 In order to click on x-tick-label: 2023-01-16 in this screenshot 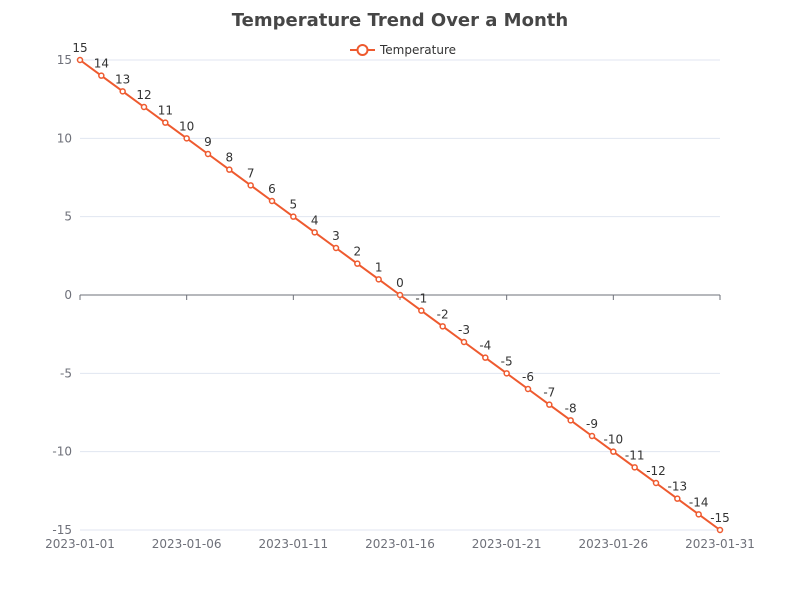, I will do `click(400, 544)`.